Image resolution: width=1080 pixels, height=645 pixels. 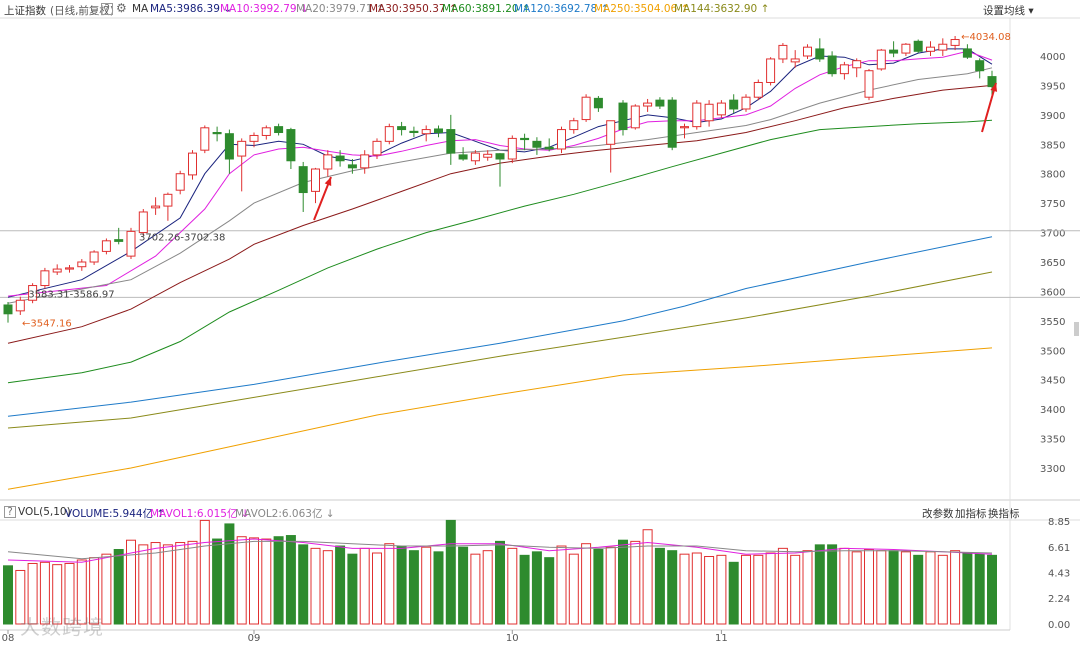 I want to click on price-tick-label: 3900, so click(x=1052, y=116).